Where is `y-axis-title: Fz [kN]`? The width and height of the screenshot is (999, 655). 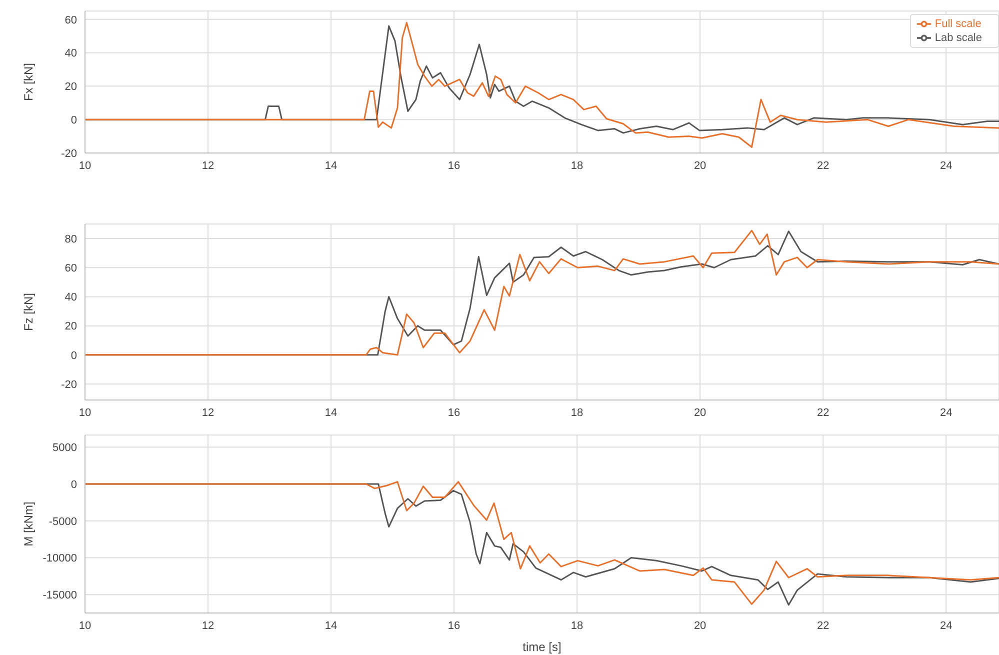 y-axis-title: Fz [kN] is located at coordinates (28, 312).